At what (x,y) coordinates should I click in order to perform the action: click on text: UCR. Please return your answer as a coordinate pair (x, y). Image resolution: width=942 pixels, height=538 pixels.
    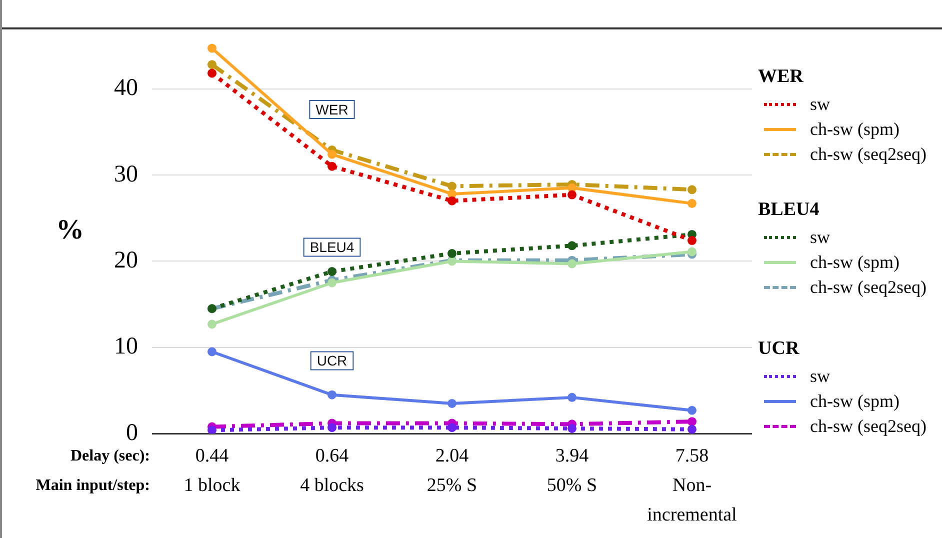
    Looking at the image, I should click on (779, 348).